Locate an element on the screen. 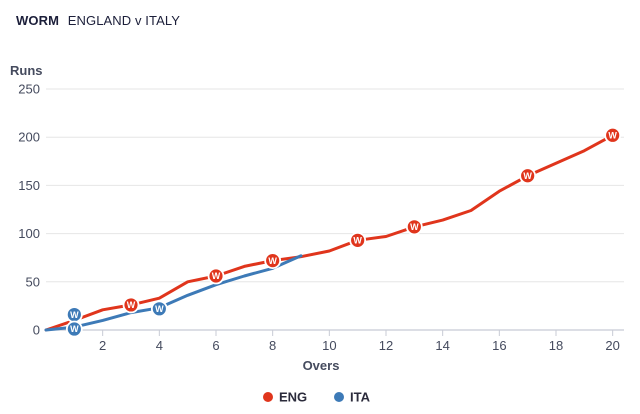 This screenshot has width=640, height=414. y-tick-label: 150 is located at coordinates (29, 185).